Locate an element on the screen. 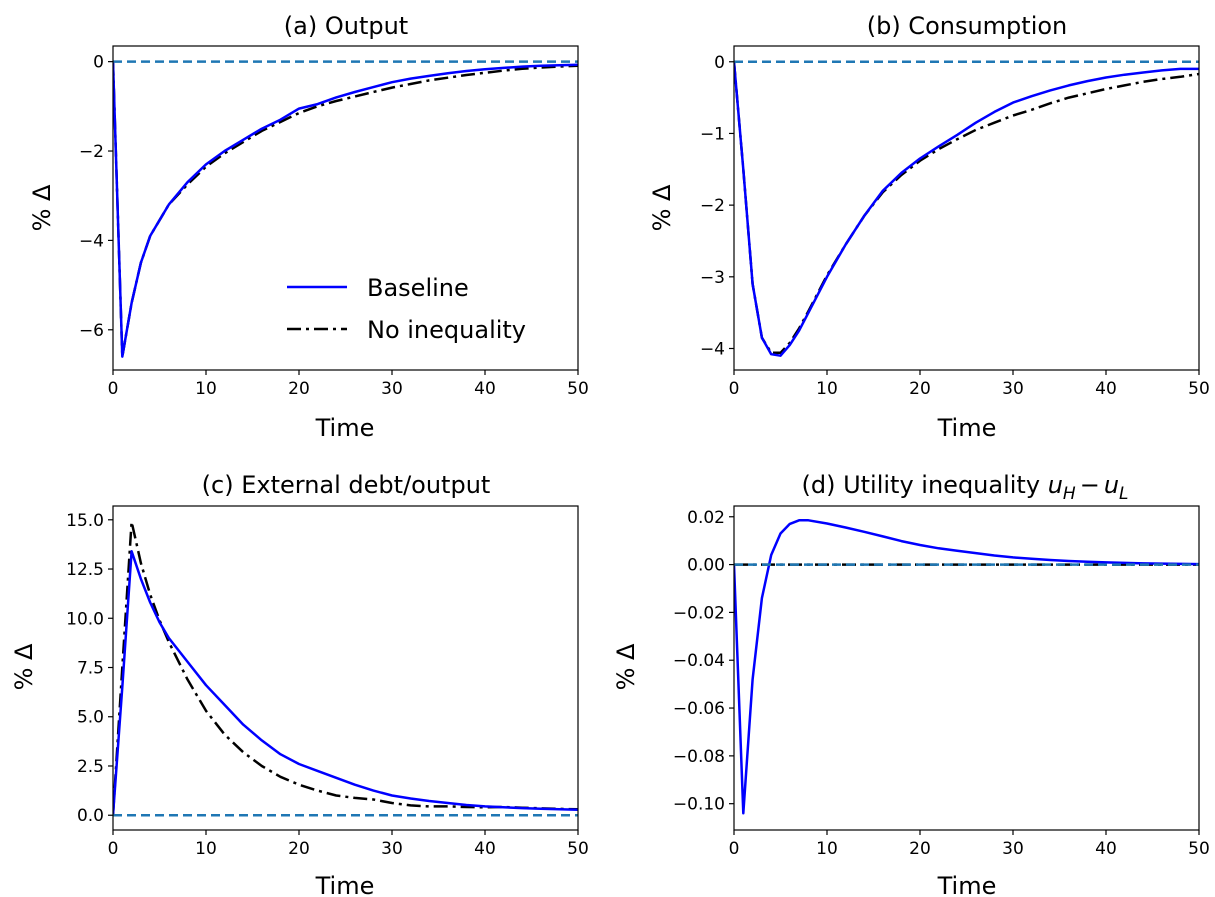  panel-d-title-sub2: L is located at coordinates (1123, 494).